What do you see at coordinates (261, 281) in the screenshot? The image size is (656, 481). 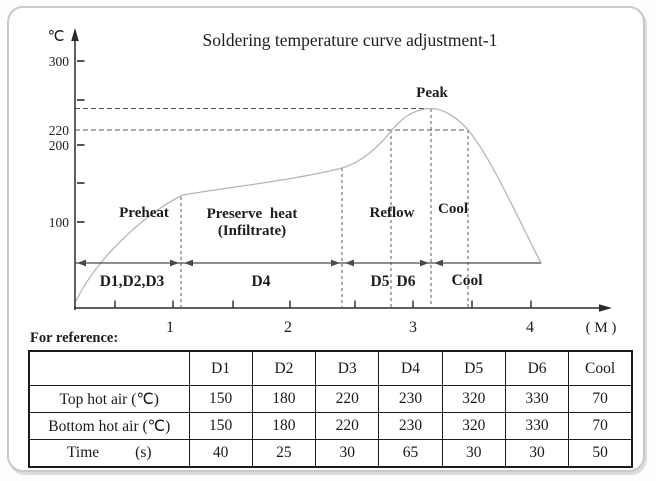 I see `section-label-d4: D4` at bounding box center [261, 281].